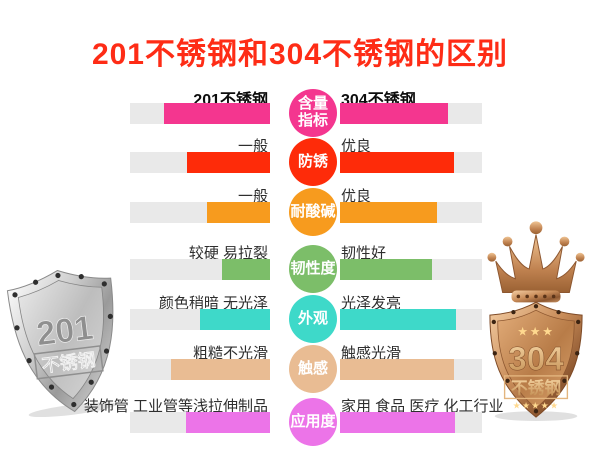 Image resolution: width=600 pixels, height=456 pixels. I want to click on category-label: 含量 指标, so click(312, 112).